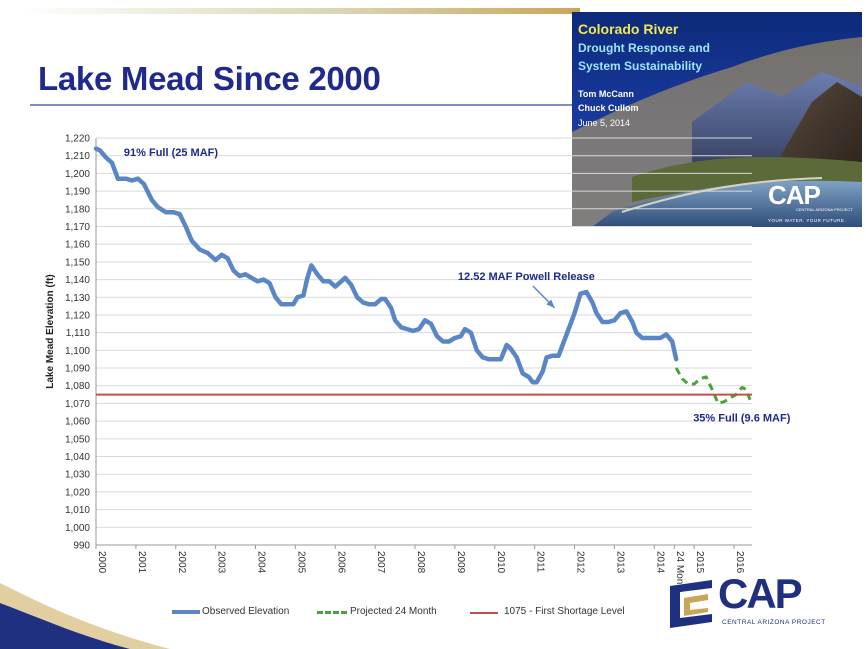 The width and height of the screenshot is (866, 649). I want to click on cover-author-2: Chuck Cullom, so click(608, 108).